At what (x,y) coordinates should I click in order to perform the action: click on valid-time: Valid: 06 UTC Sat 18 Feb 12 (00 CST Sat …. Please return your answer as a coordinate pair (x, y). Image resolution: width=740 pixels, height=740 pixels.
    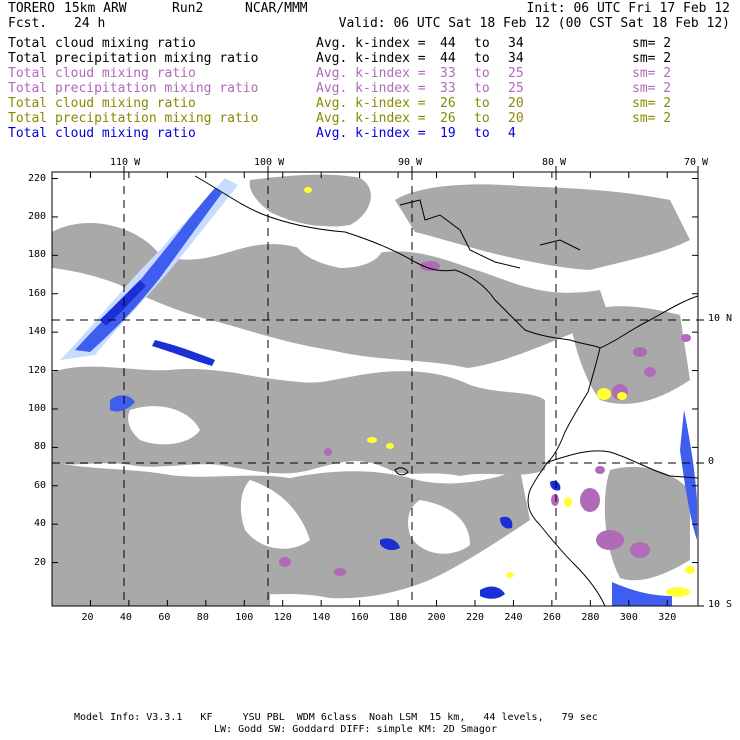
    Looking at the image, I should click on (534, 23).